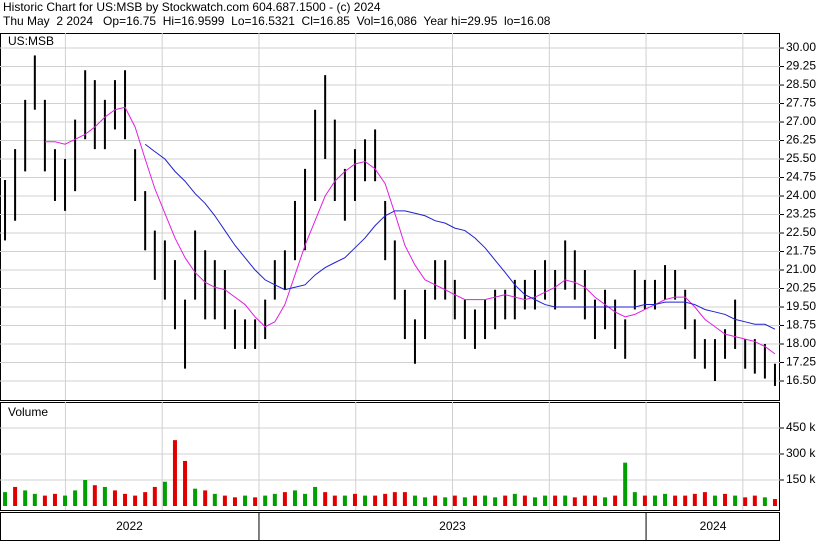 The width and height of the screenshot is (830, 543). I want to click on y-tick-label: 16.50, so click(801, 380).